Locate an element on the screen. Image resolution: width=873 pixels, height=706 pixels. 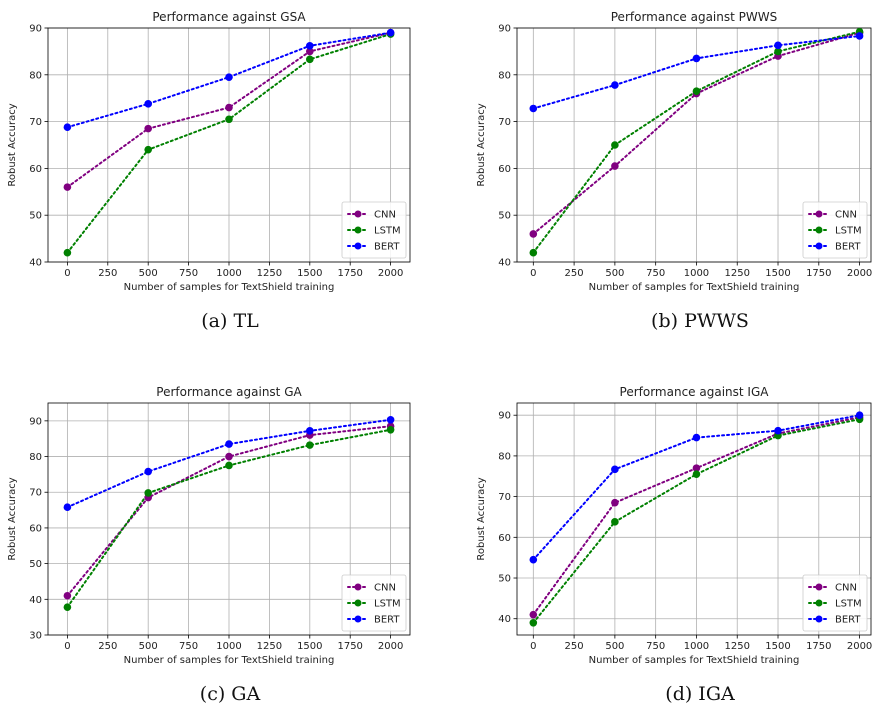
chart-title: Performance against PWWS is located at coordinates (694, 17).